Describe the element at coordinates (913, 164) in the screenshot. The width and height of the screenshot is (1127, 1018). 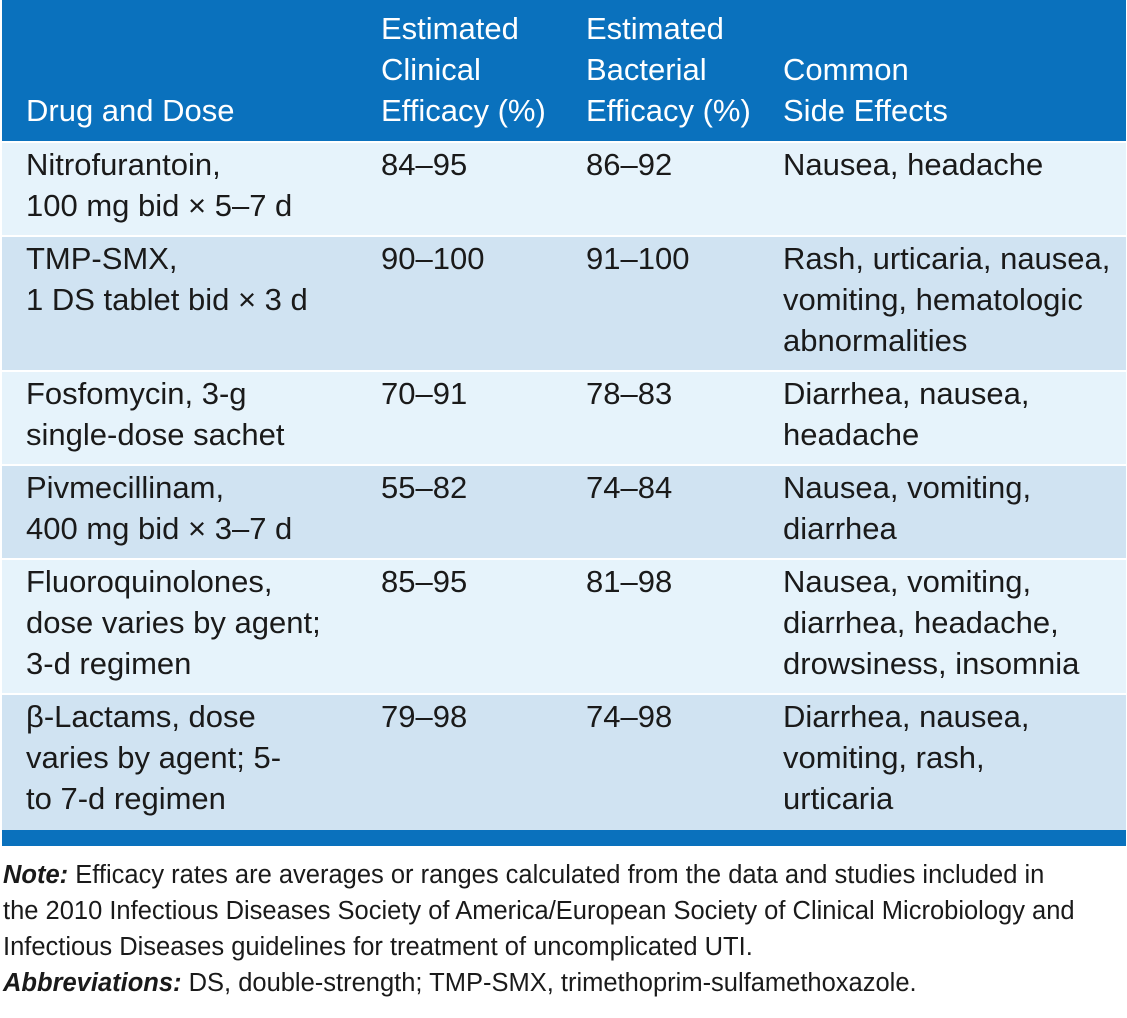
I see `cell-line: Nausea, headache` at that location.